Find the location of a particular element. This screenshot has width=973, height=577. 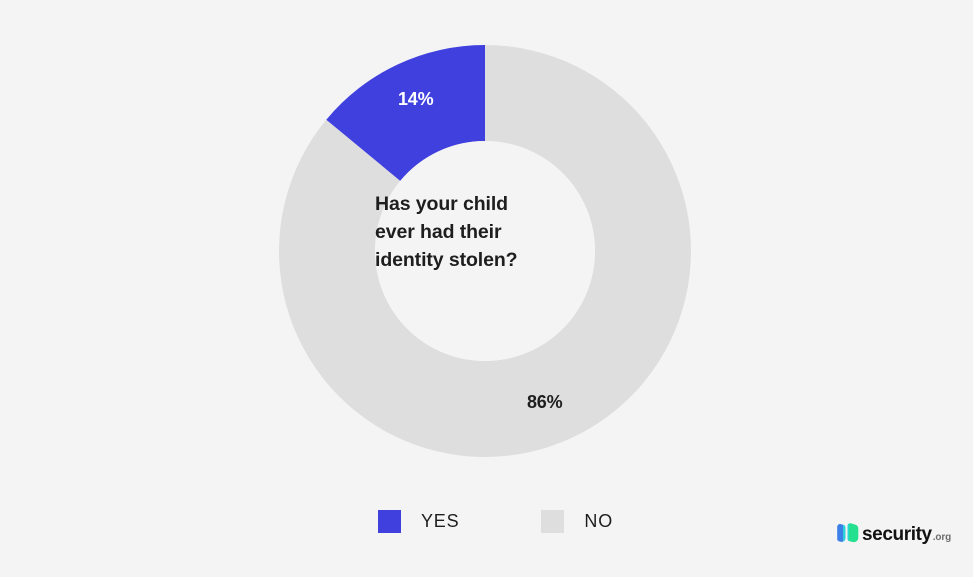

donut-slice-yes is located at coordinates (405, 113).